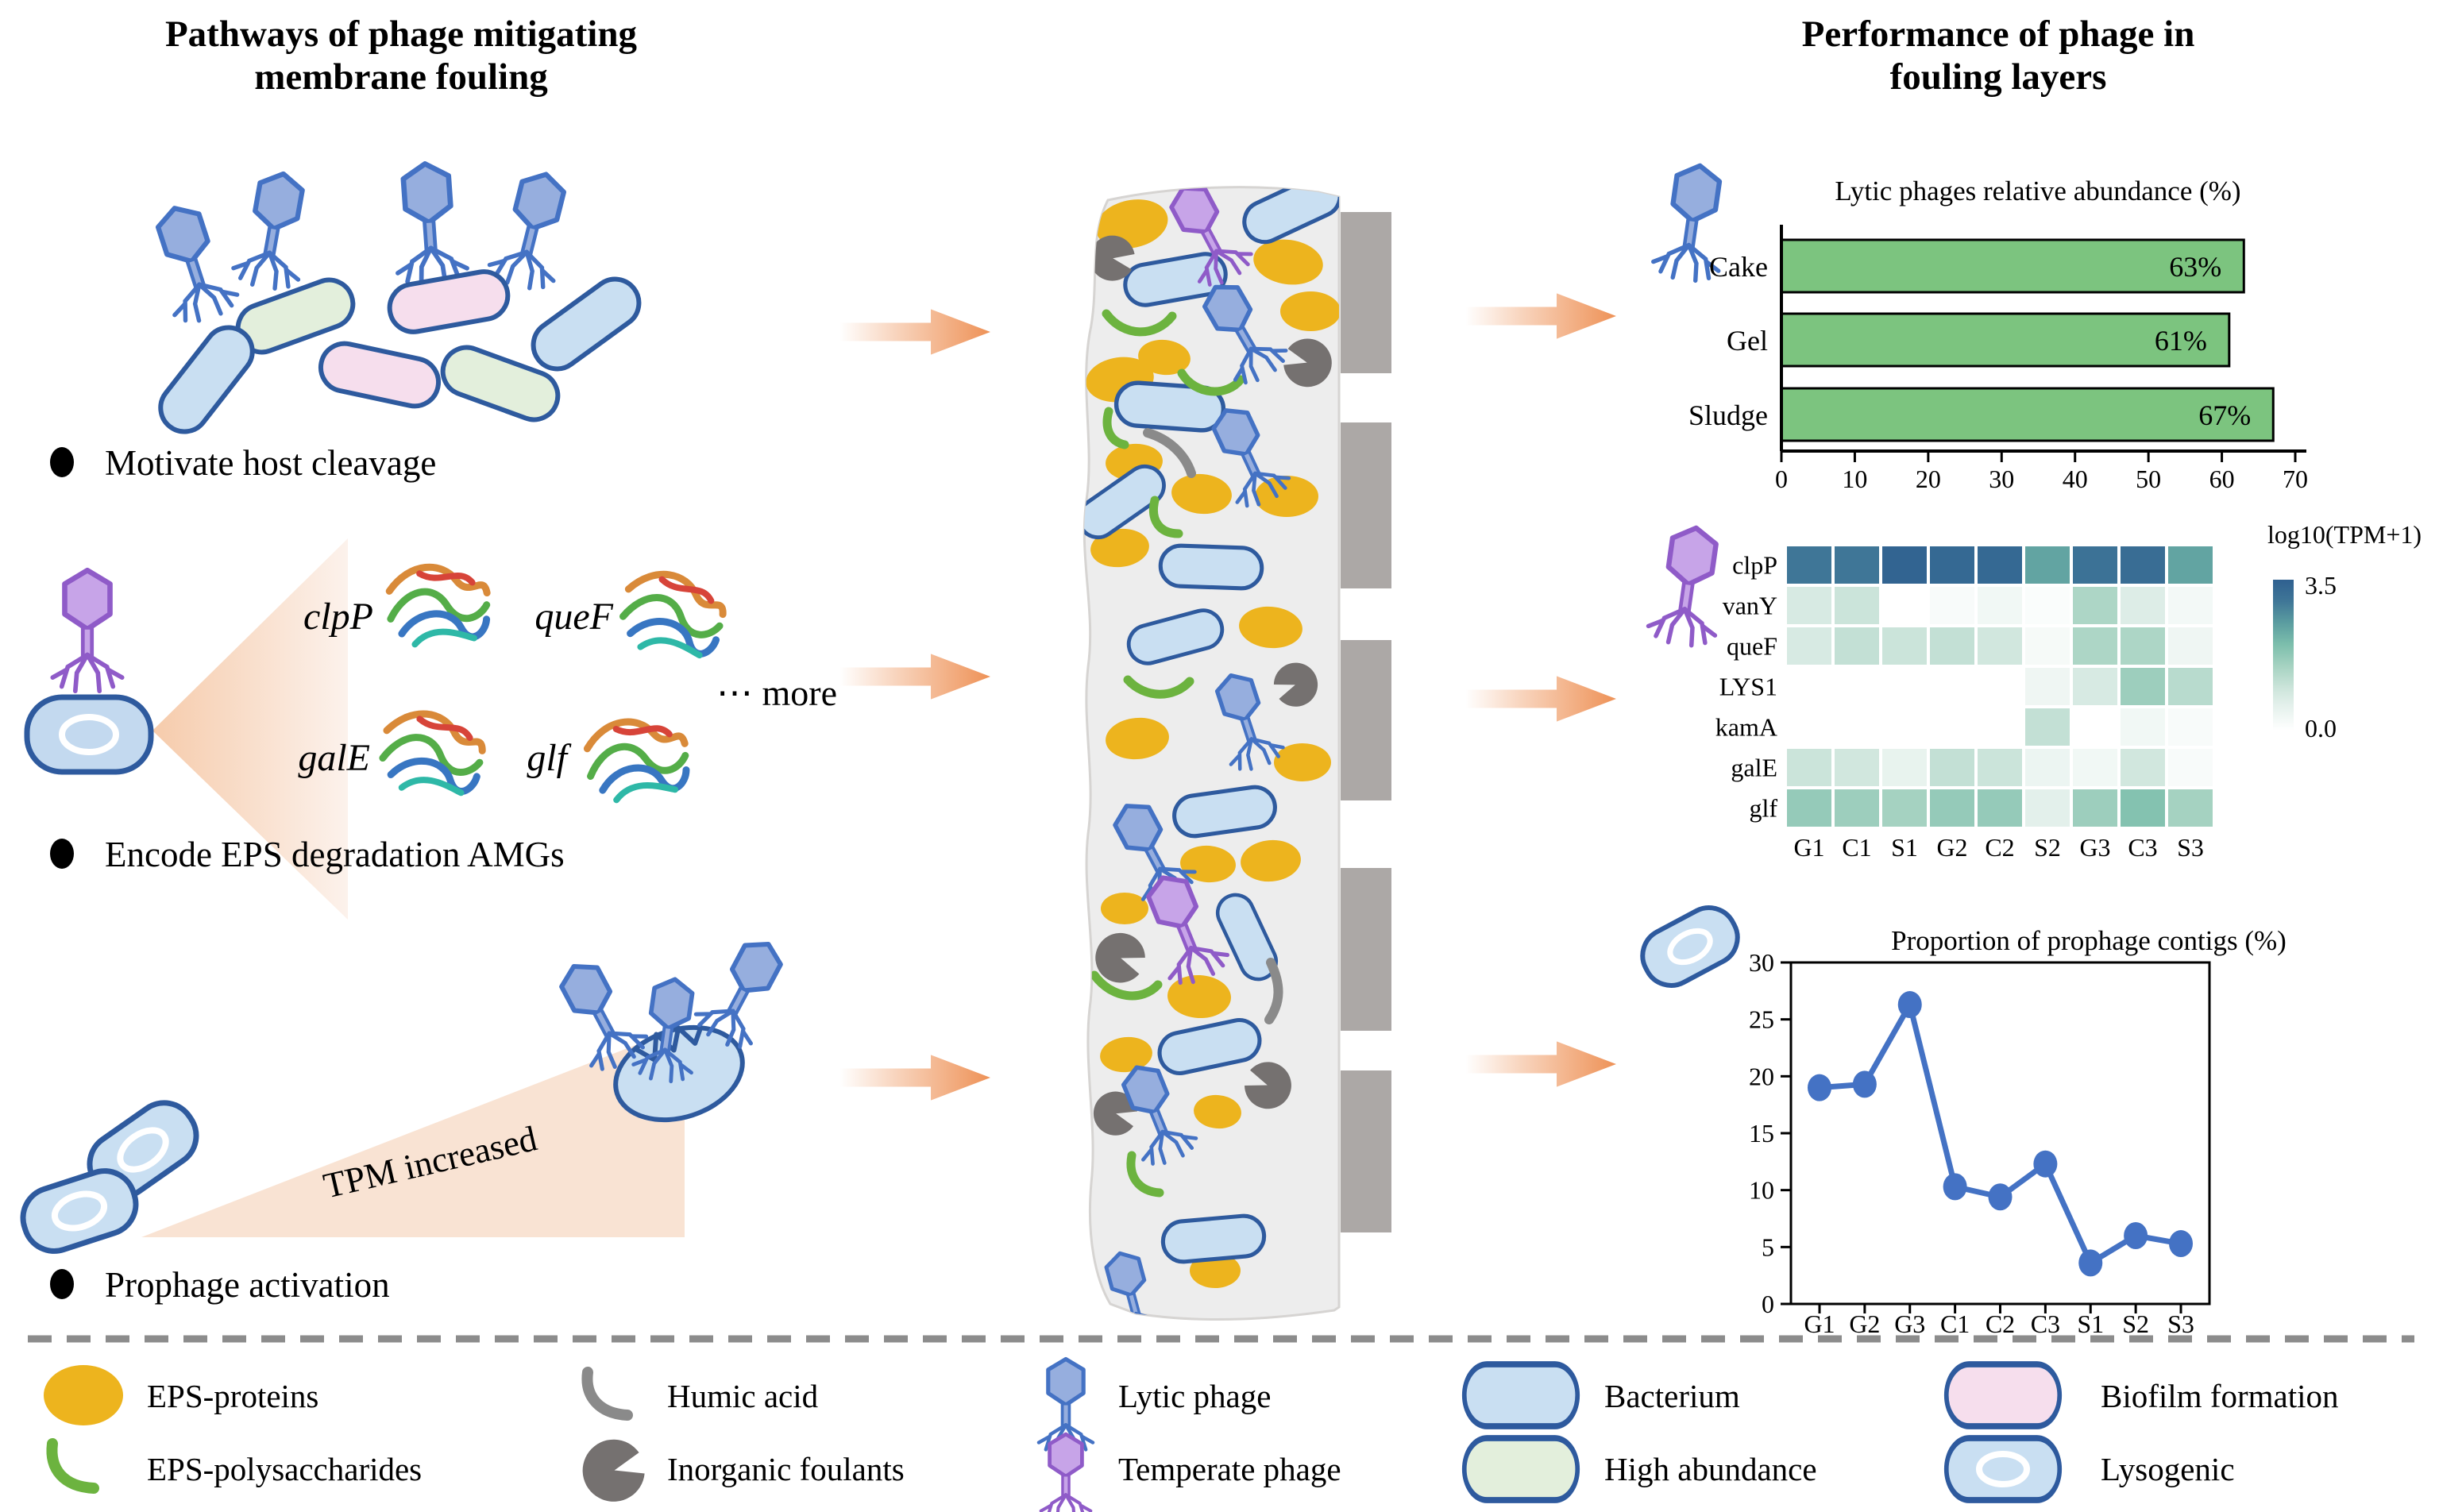 This screenshot has width=2439, height=1512. I want to click on eps-polysaccharide-icon, so click(72, 1466).